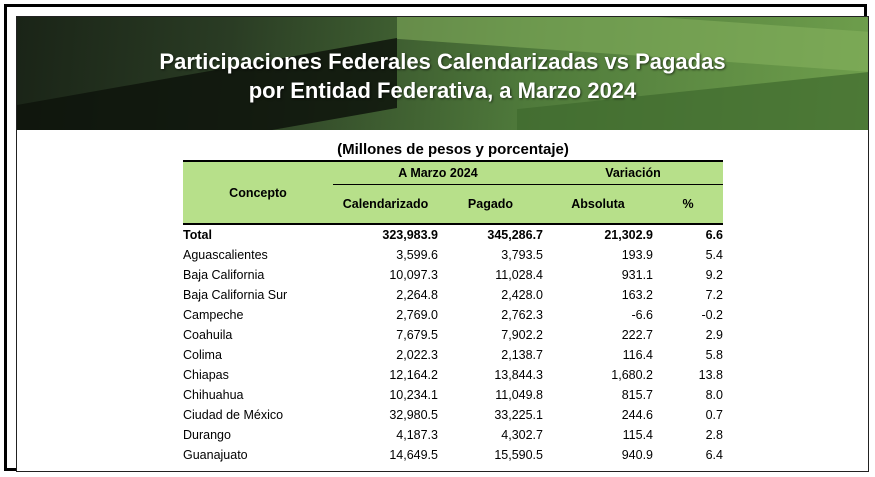  I want to click on row-absoluta: 115.4, so click(637, 435).